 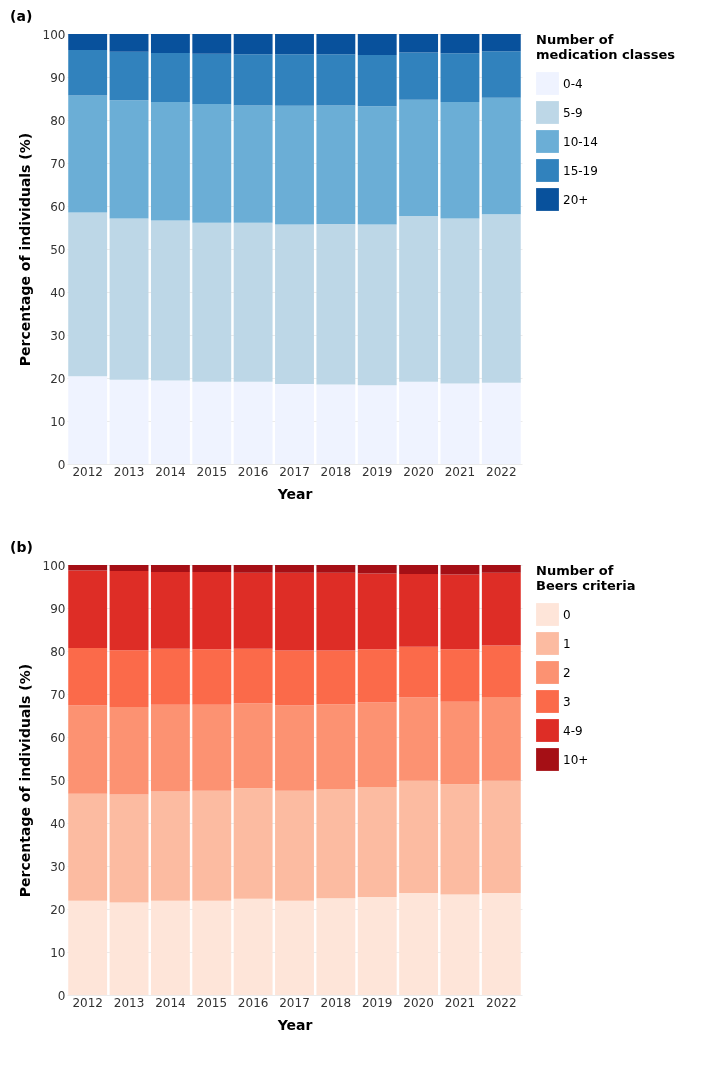 I want to click on y-tick-label: 40, so click(x=58, y=823).